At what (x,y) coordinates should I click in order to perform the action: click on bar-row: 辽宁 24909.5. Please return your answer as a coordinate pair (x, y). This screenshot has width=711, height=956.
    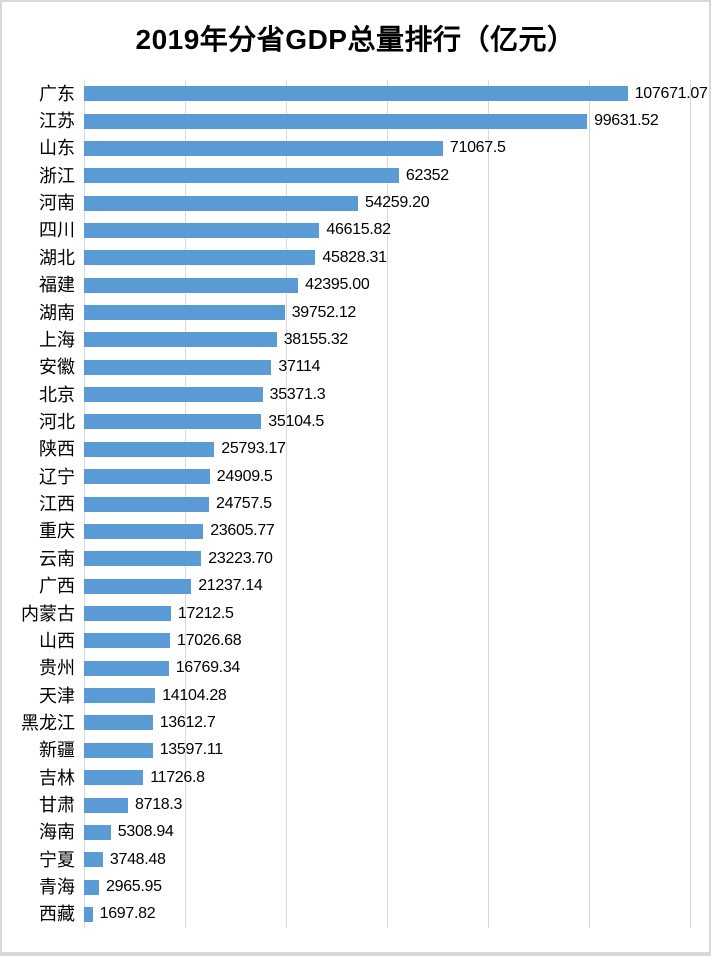
    Looking at the image, I should click on (355, 476).